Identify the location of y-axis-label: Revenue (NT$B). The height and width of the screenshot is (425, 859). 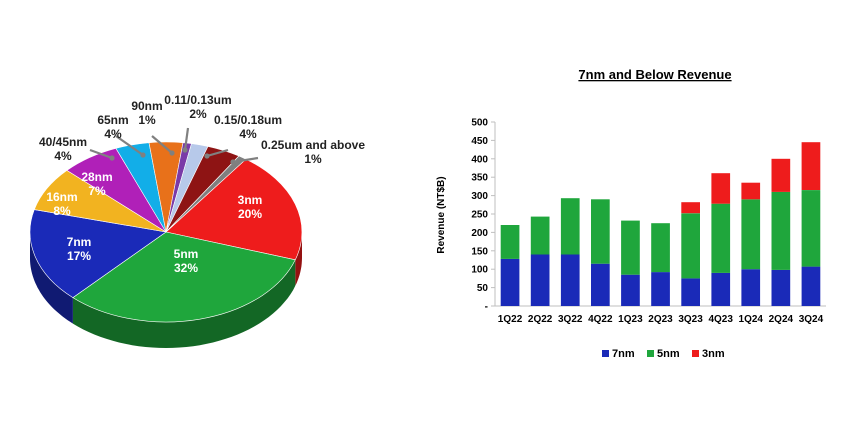
(441, 214).